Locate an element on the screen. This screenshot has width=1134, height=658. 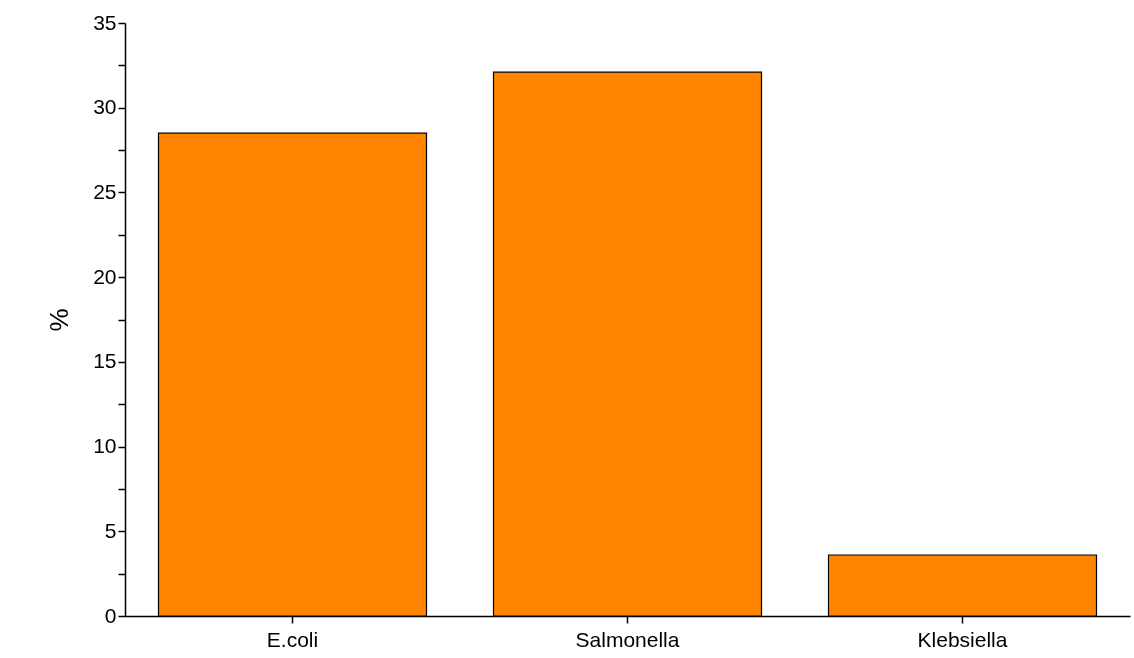
x-tick-label: E.coli is located at coordinates (292, 639).